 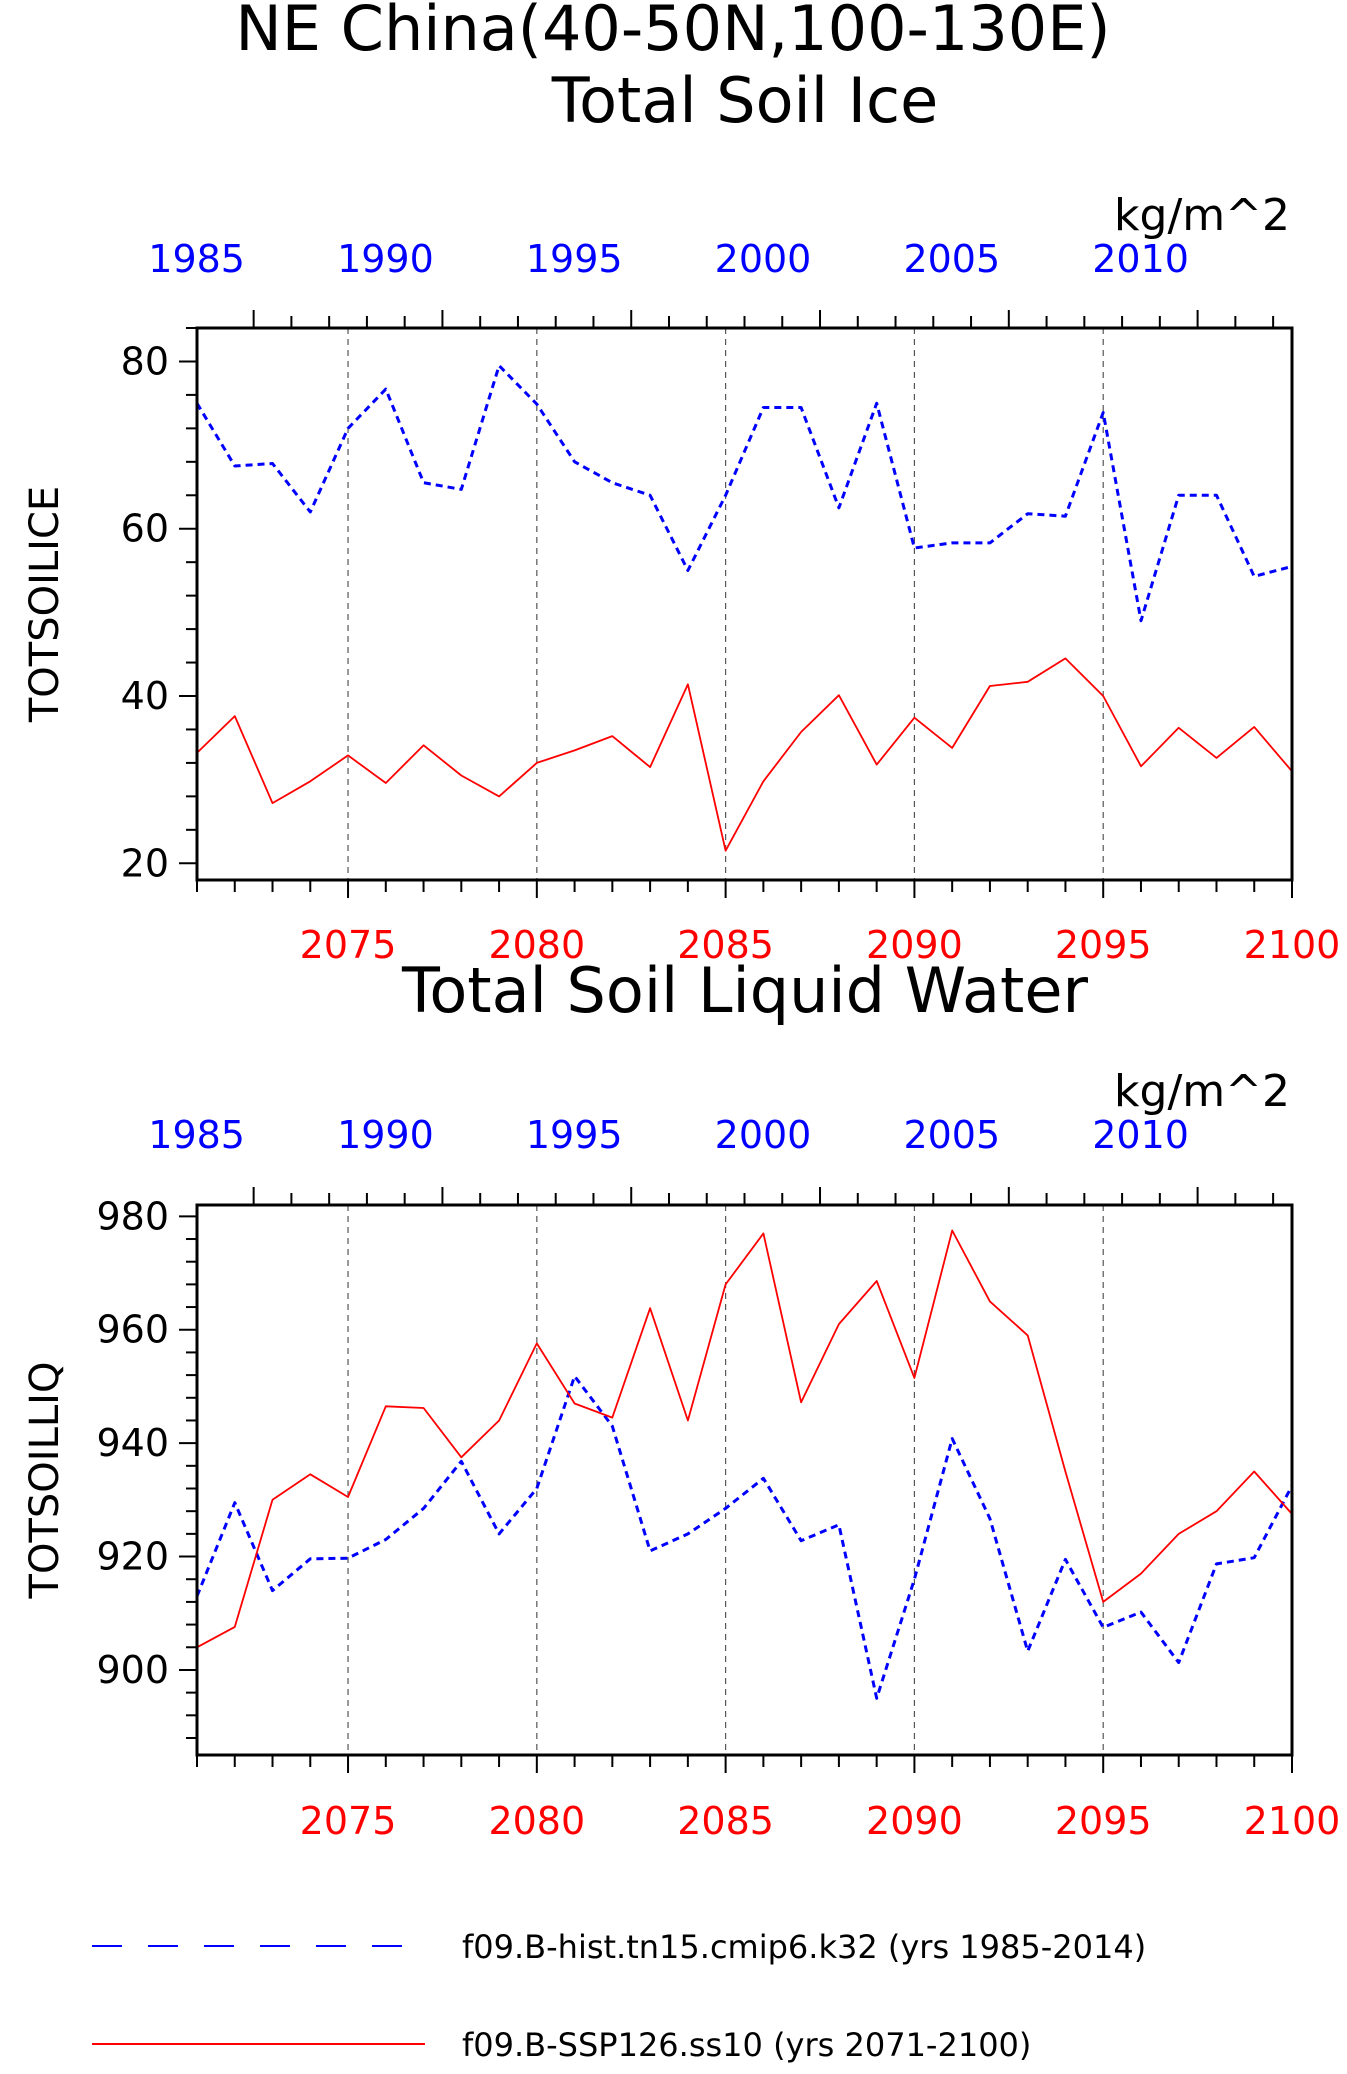 I want to click on y-tick-label: 920, so click(x=132, y=1557).